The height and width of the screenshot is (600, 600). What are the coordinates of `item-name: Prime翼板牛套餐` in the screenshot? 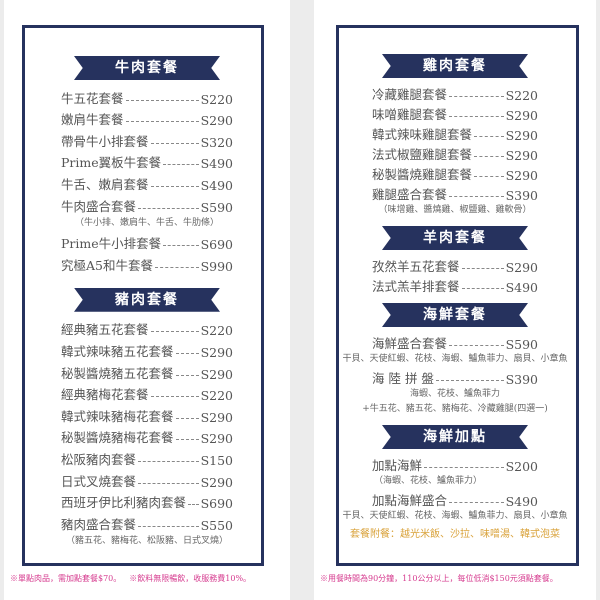 It's located at (111, 163).